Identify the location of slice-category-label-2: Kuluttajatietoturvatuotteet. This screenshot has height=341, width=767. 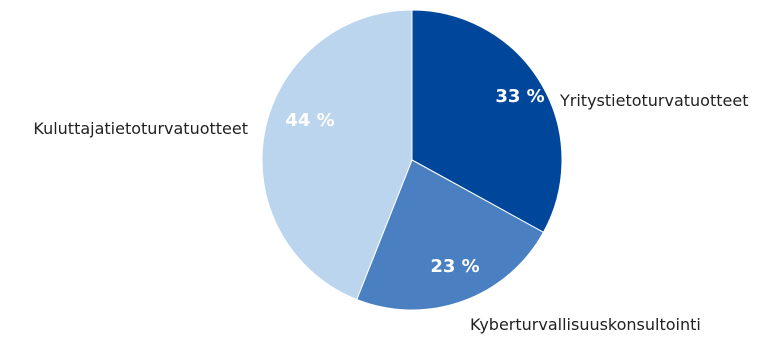
(140, 128).